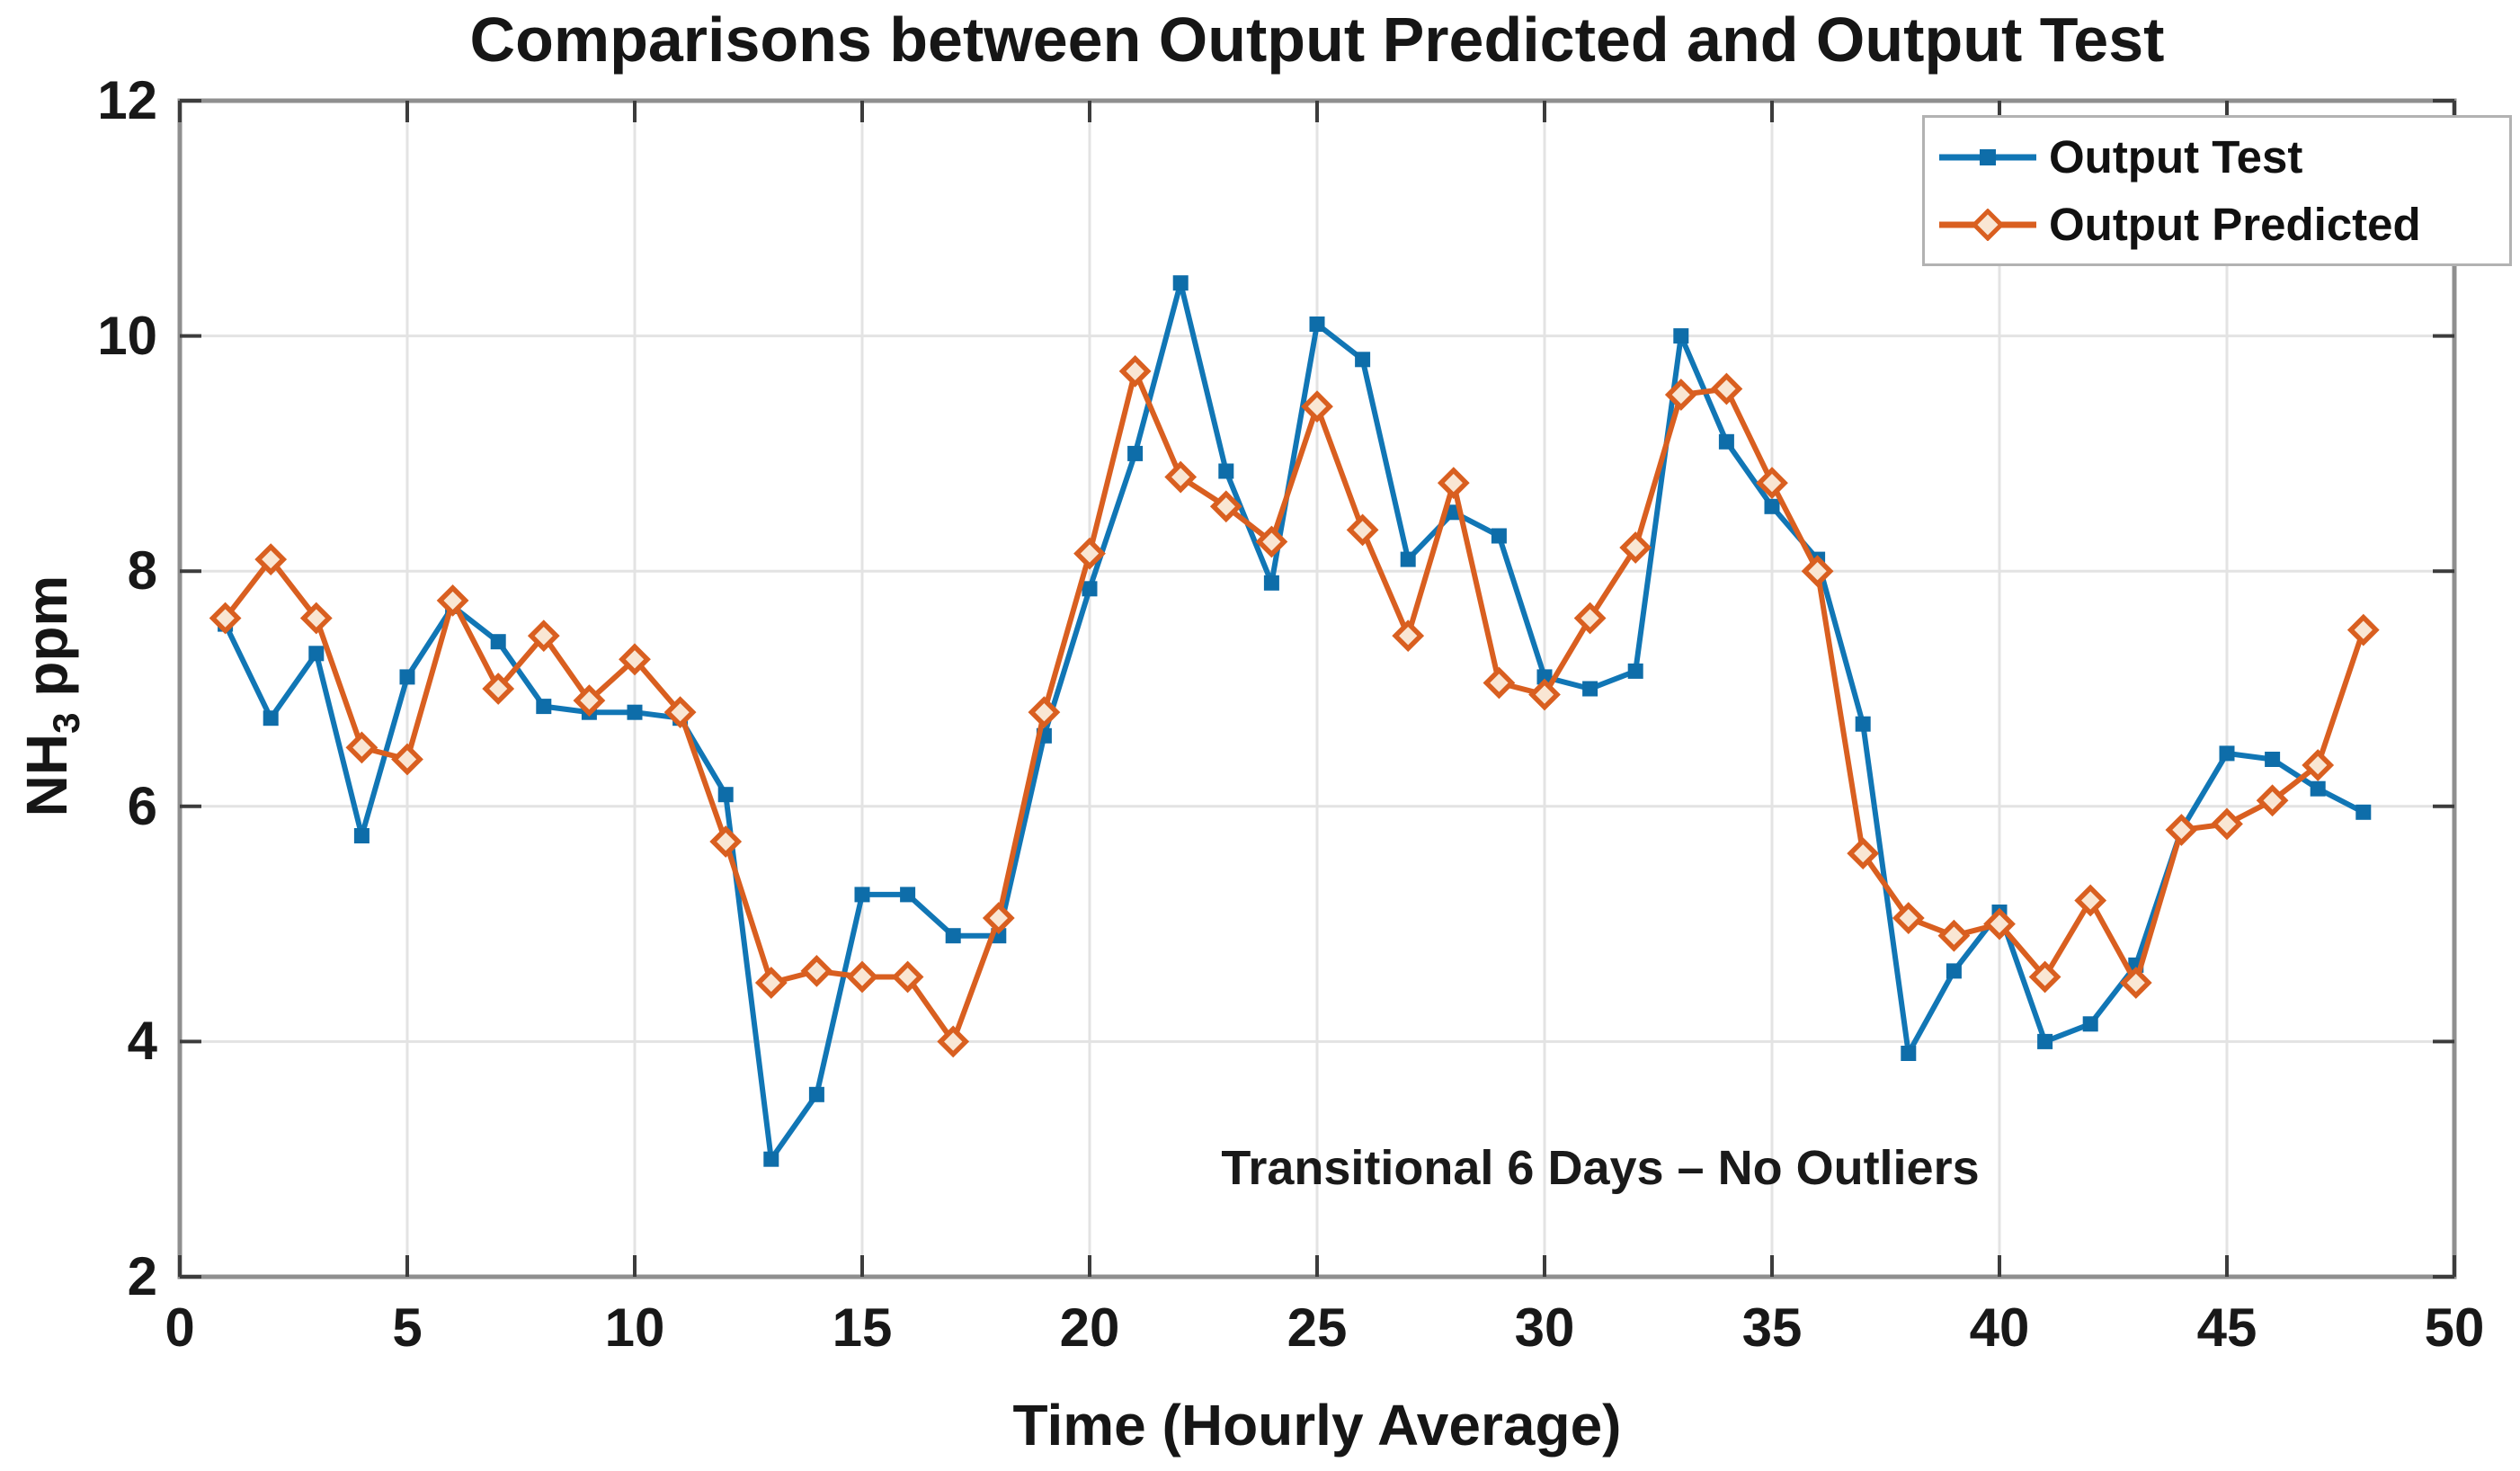 The image size is (2520, 1471). What do you see at coordinates (408, 1327) in the screenshot?
I see `x-tick-label: 5` at bounding box center [408, 1327].